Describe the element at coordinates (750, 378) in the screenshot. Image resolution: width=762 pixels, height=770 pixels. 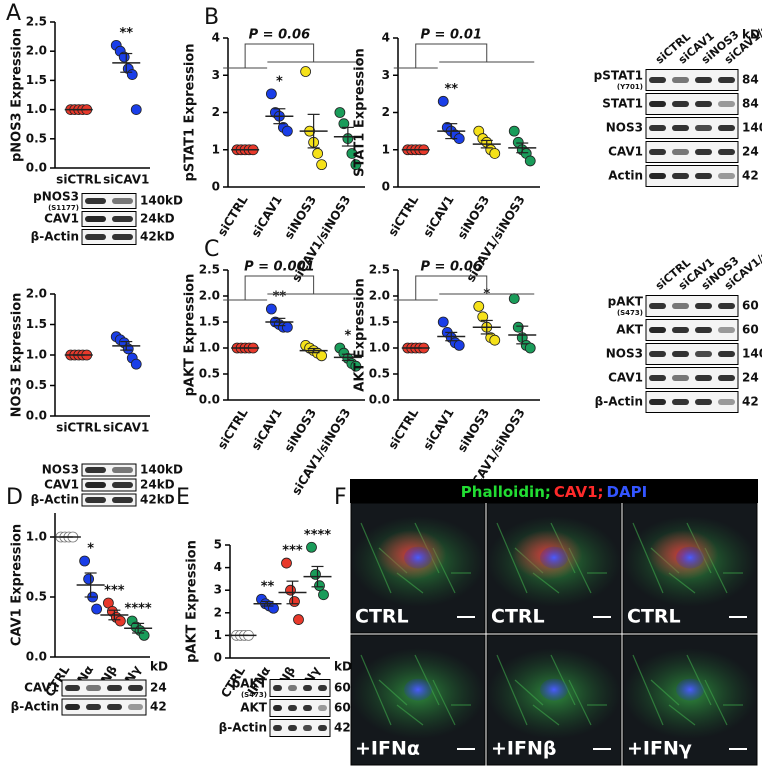
I see `blot-size: 24` at that location.